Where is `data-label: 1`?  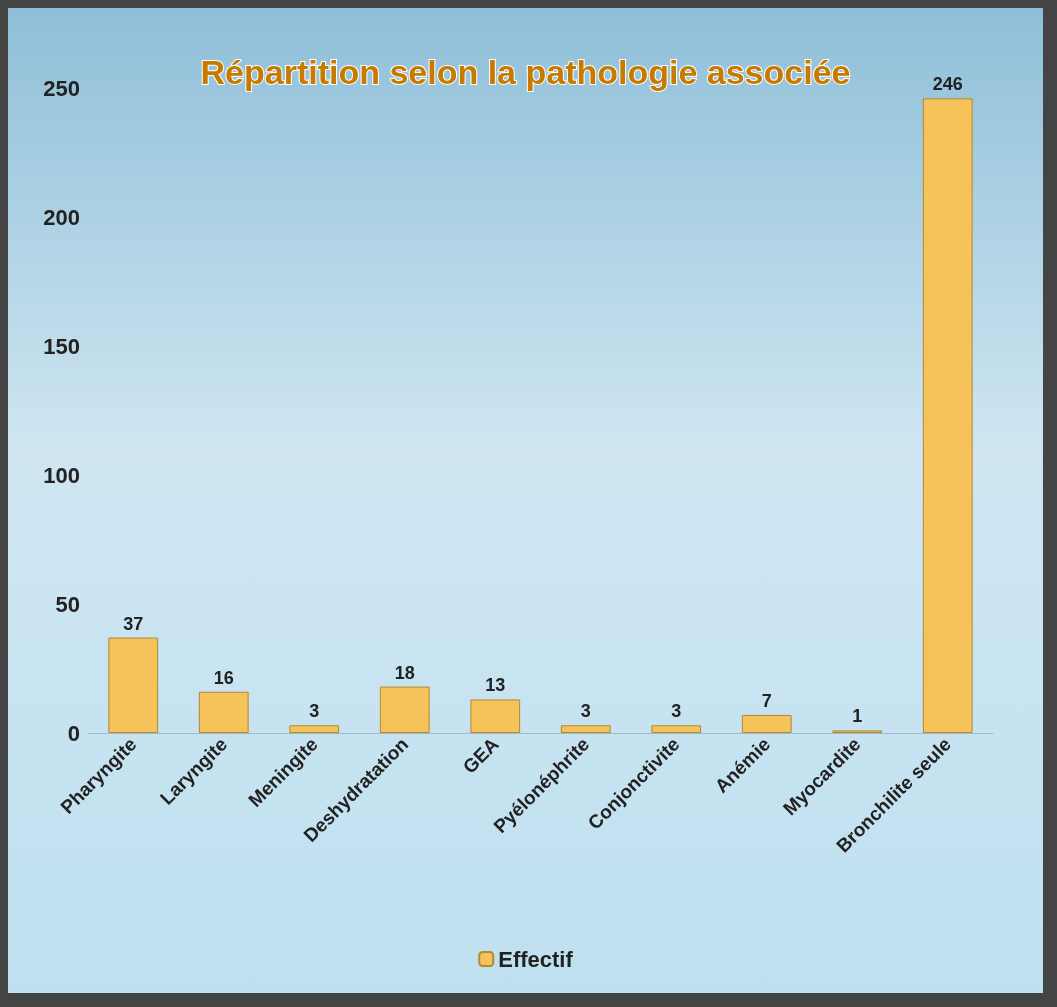
data-label: 1 is located at coordinates (857, 716).